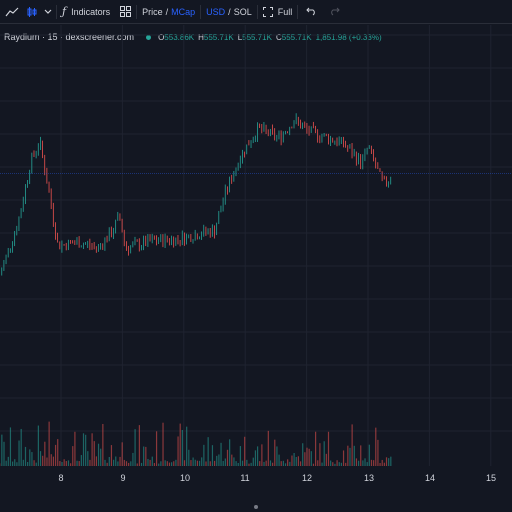  I want to click on chart-style-dropdown, so click(48, 12).